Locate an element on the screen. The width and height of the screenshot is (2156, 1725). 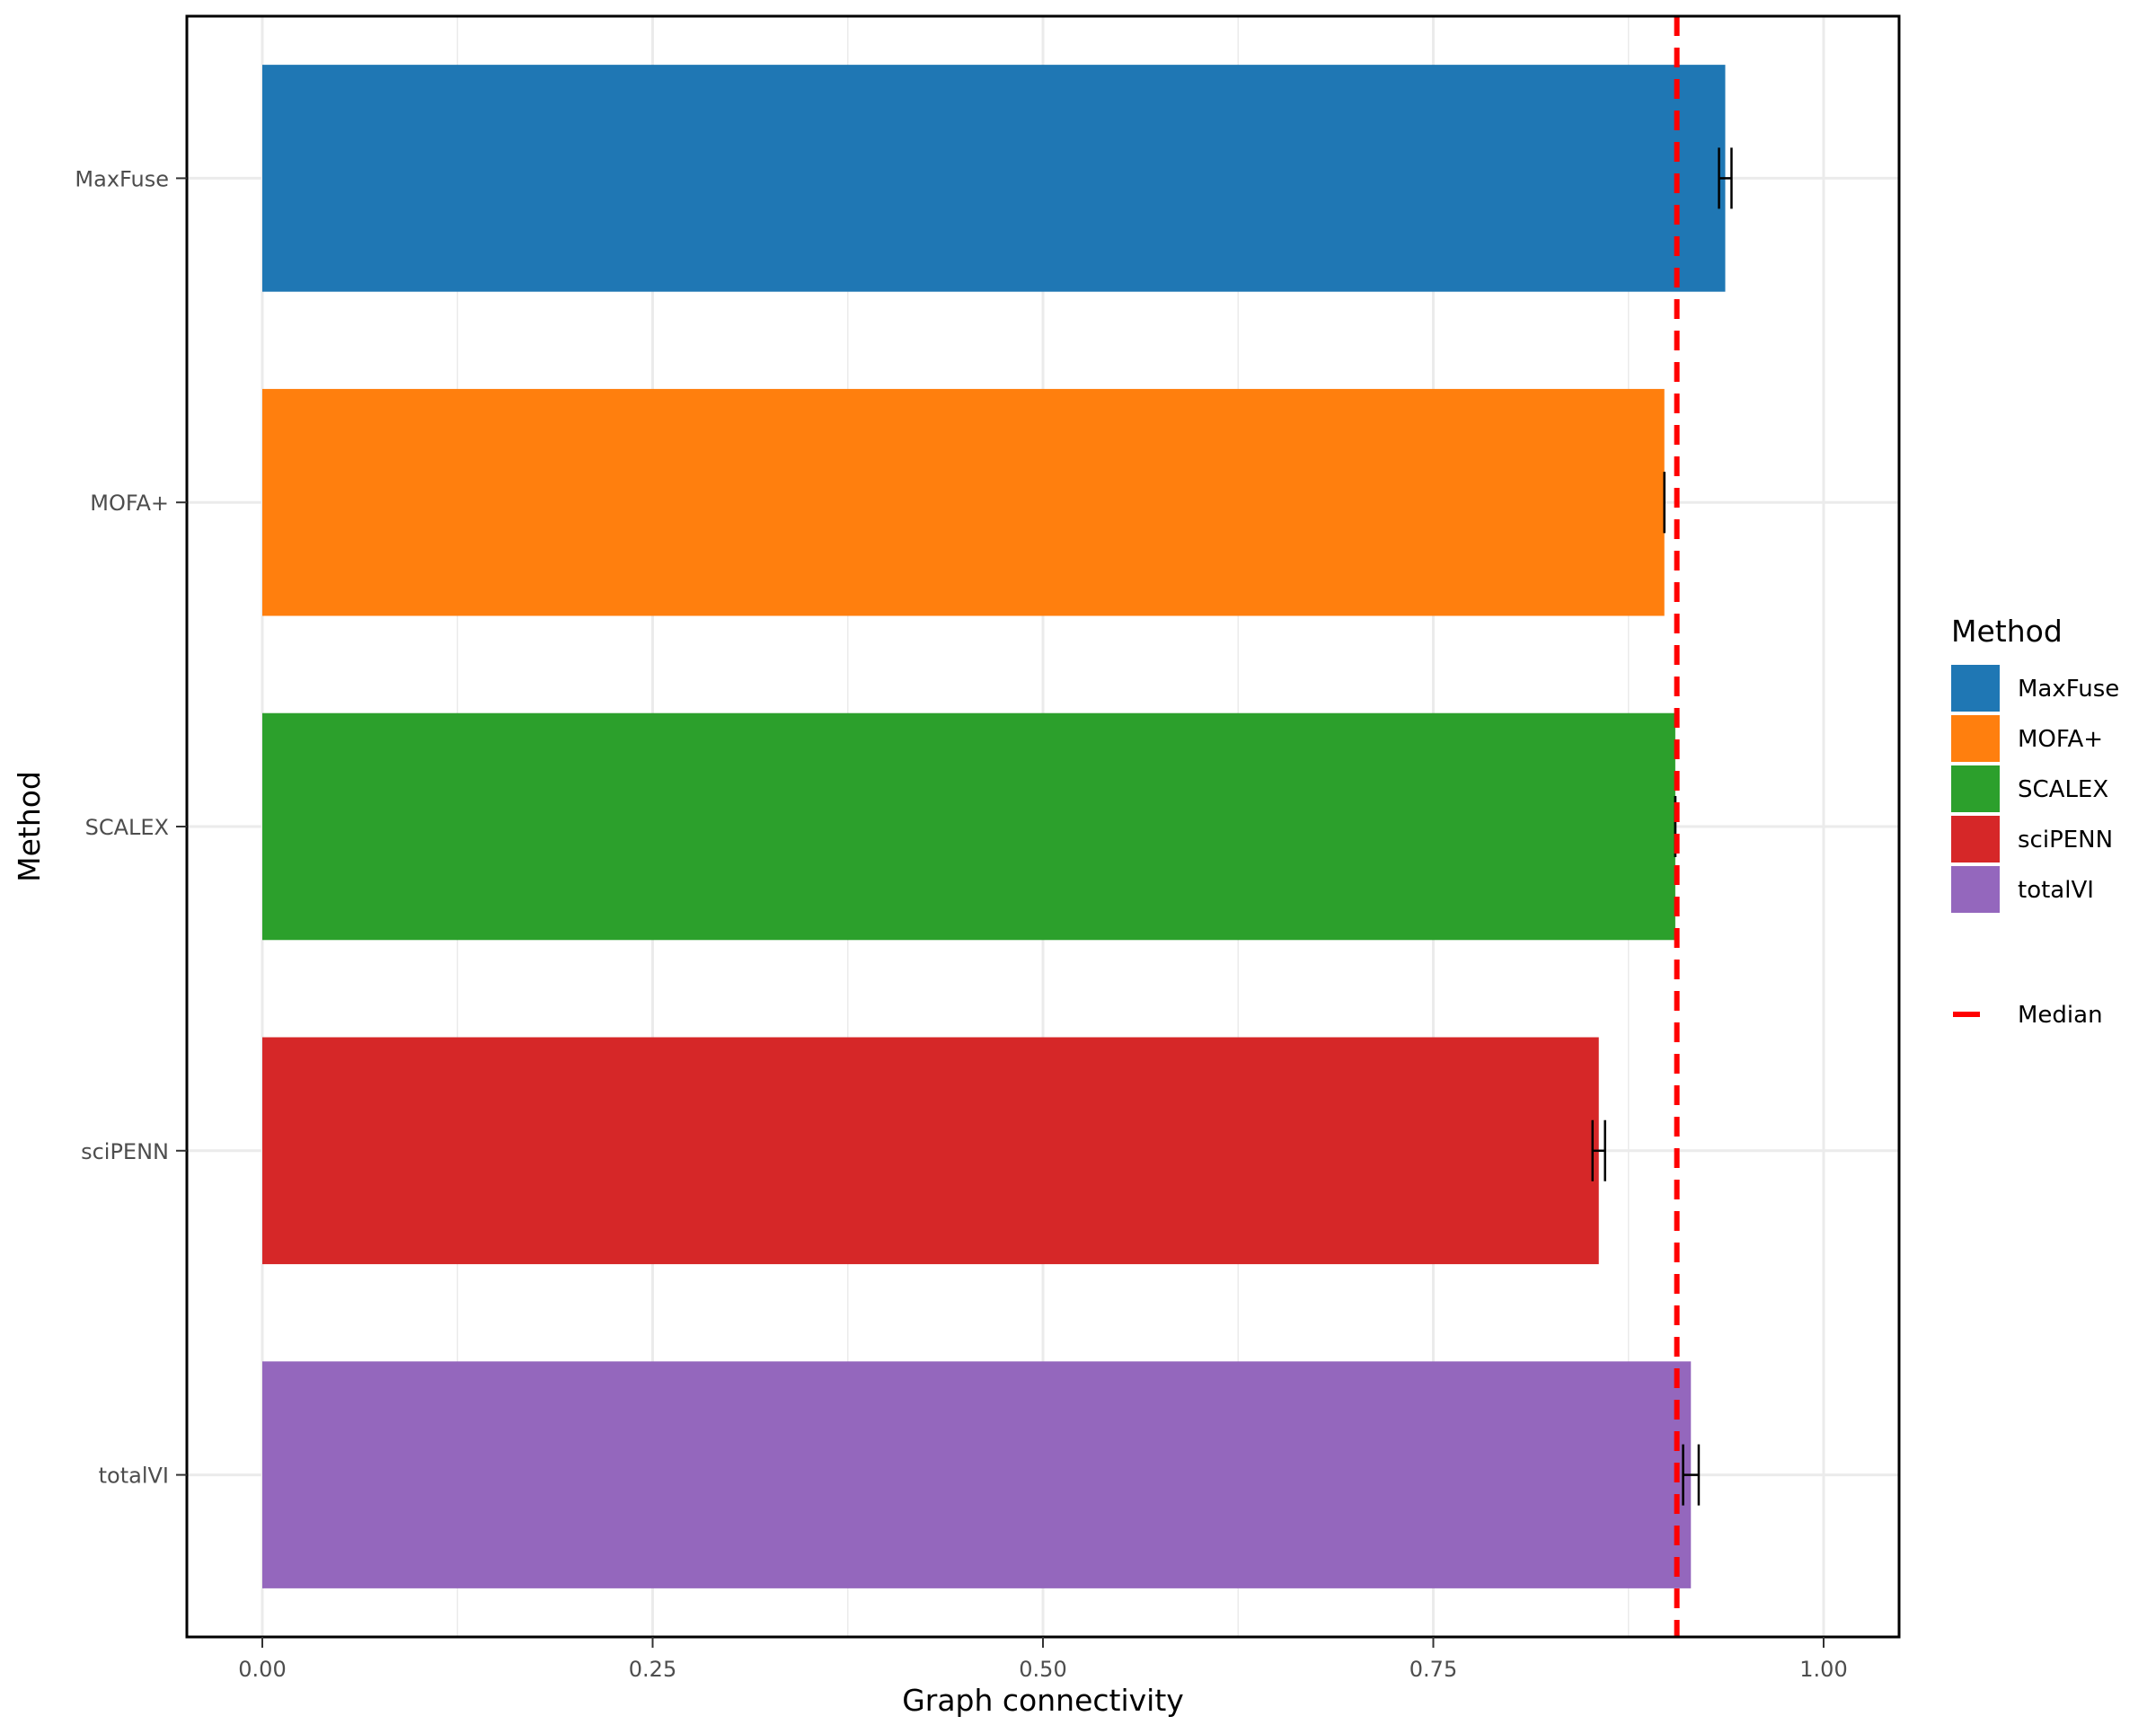
legend-label-MaxFuse: MaxFuse is located at coordinates (2068, 689).